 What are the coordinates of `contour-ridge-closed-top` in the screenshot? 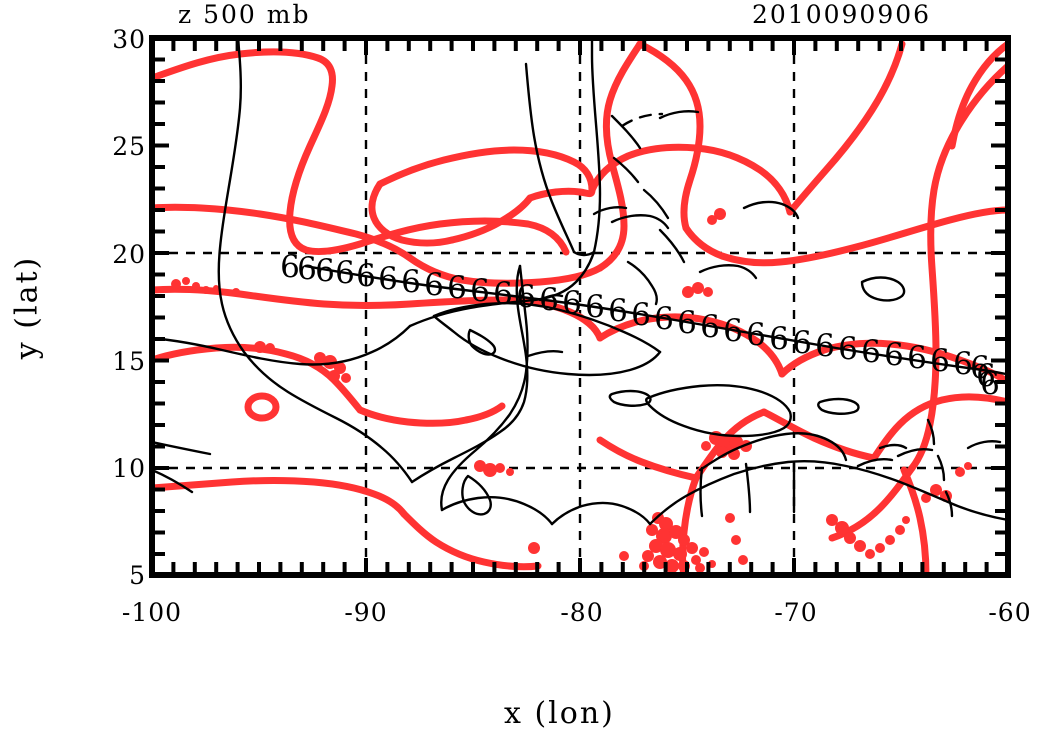 It's located at (486, 170).